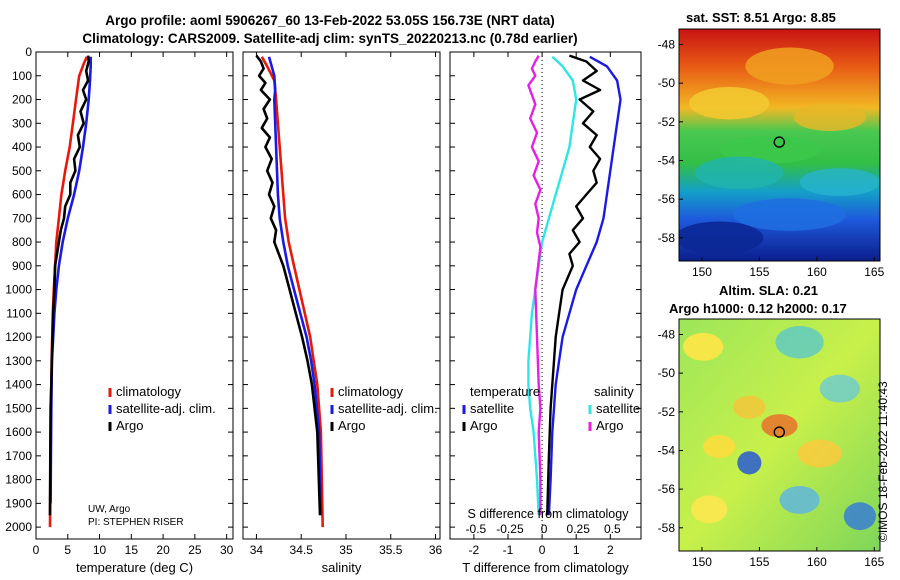 The image size is (900, 580). I want to click on sst-map-xtick-label: 165, so click(874, 272).